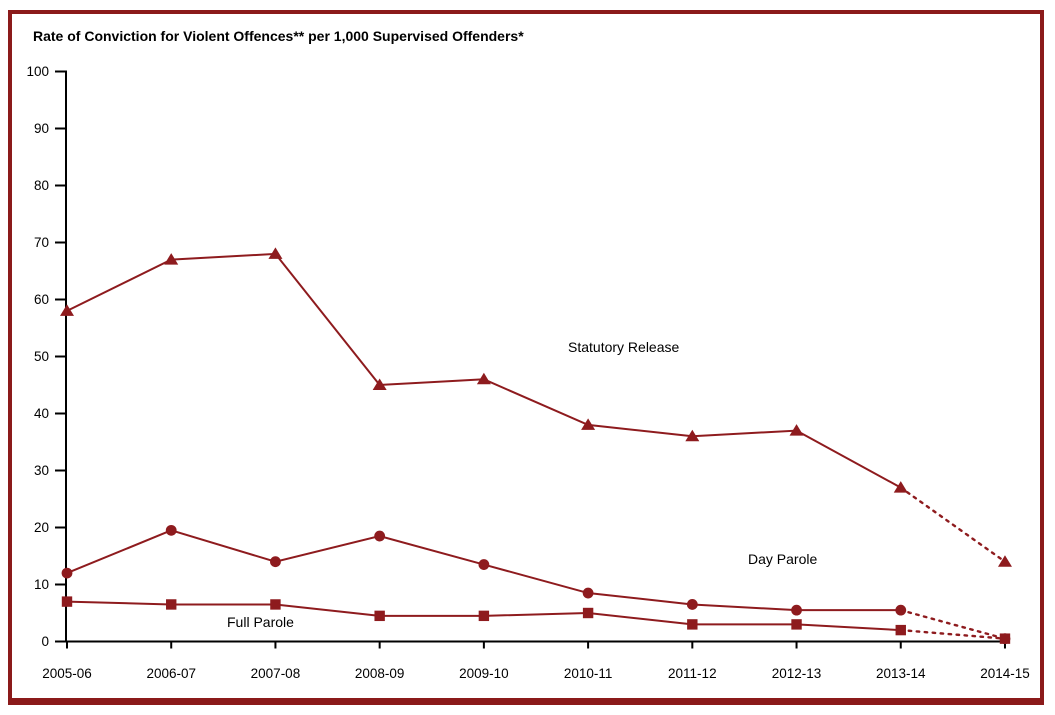 The width and height of the screenshot is (1055, 715). Describe the element at coordinates (37, 71) in the screenshot. I see `y-tick-label: 100` at that location.